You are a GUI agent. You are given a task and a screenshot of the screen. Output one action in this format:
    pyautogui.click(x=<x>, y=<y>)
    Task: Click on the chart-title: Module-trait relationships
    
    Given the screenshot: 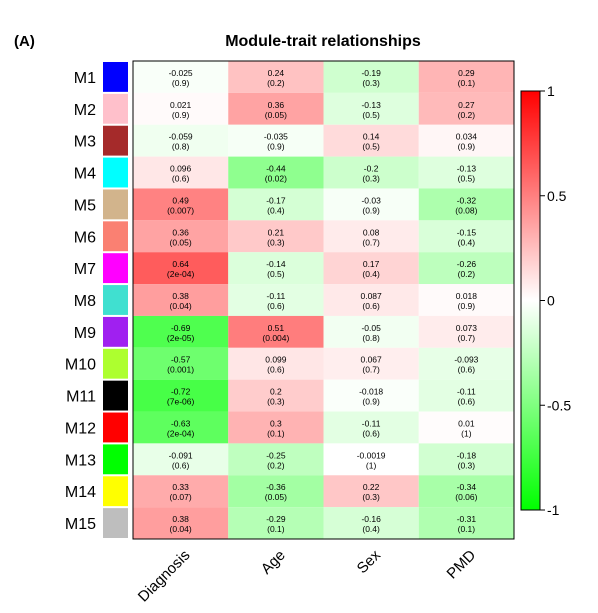 What is the action you would take?
    pyautogui.click(x=323, y=41)
    